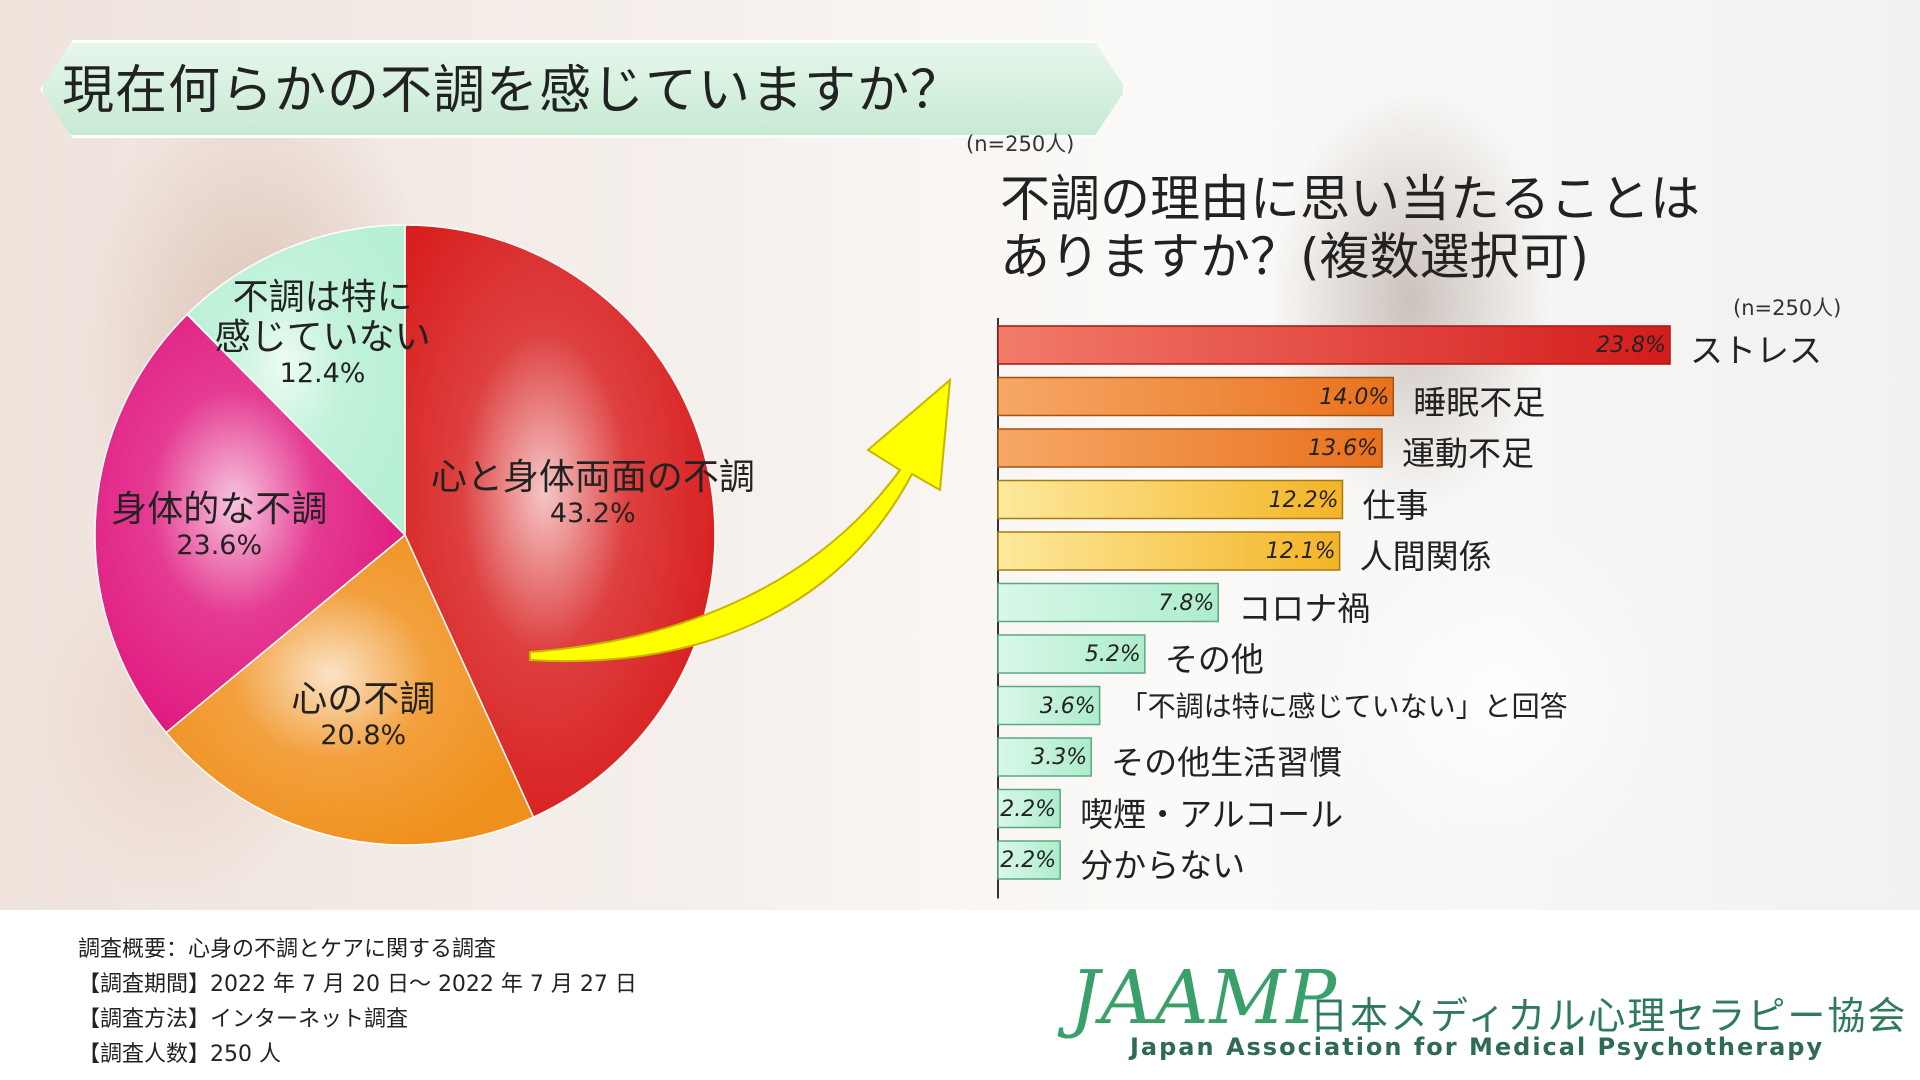 This screenshot has width=1920, height=1080. I want to click on bar-category-label: 睡眠不足, so click(1479, 402).